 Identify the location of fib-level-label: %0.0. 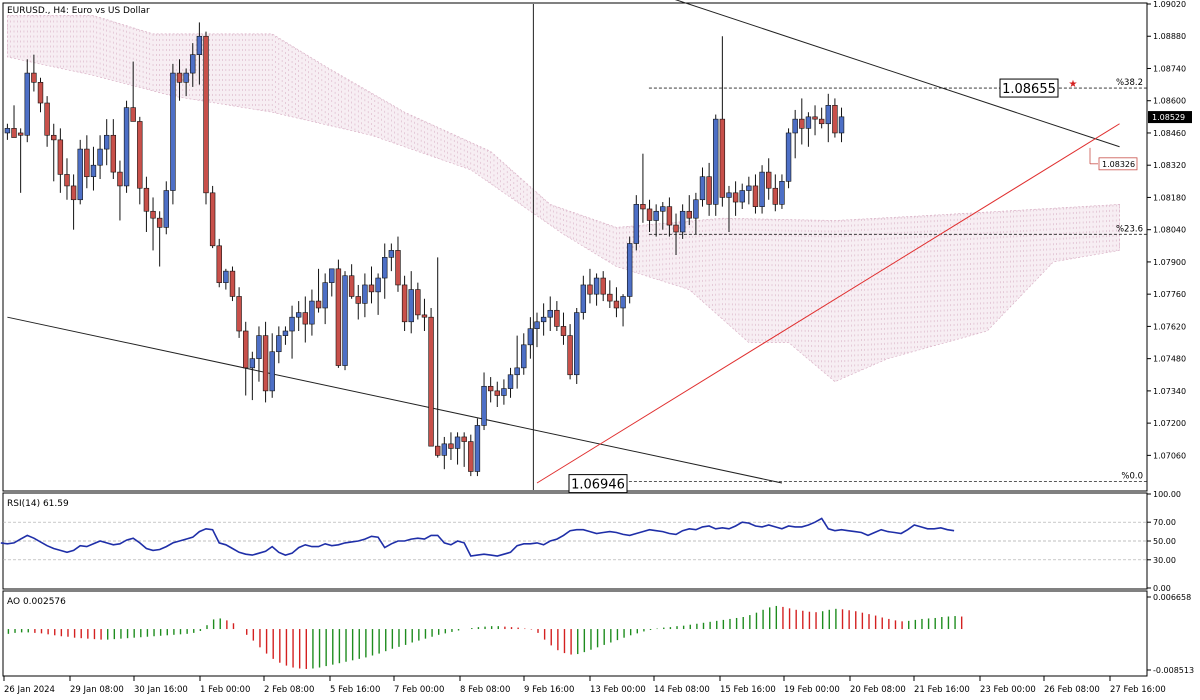
(1132, 477).